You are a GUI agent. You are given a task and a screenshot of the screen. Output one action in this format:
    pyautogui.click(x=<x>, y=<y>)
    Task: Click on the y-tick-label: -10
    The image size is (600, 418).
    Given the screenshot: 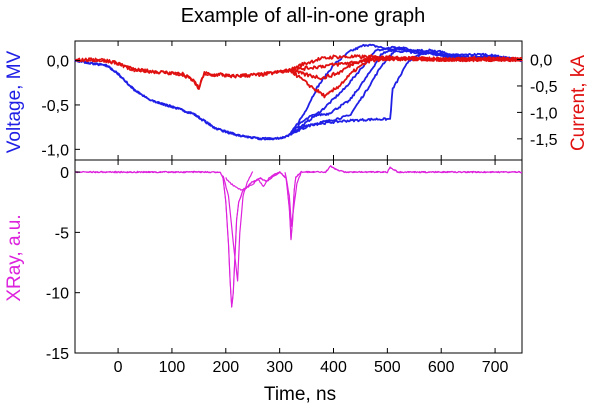 What is the action you would take?
    pyautogui.click(x=57, y=294)
    